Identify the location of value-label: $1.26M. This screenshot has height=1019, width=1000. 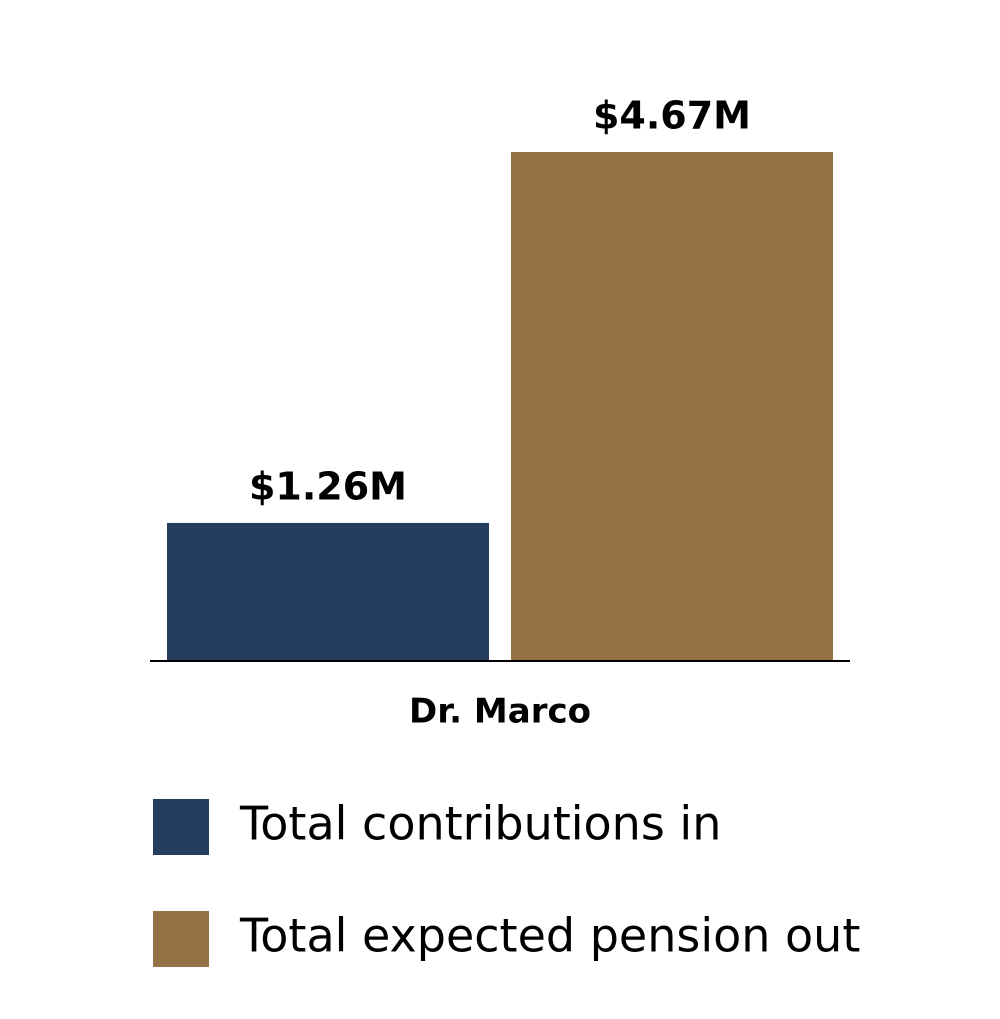
(328, 486).